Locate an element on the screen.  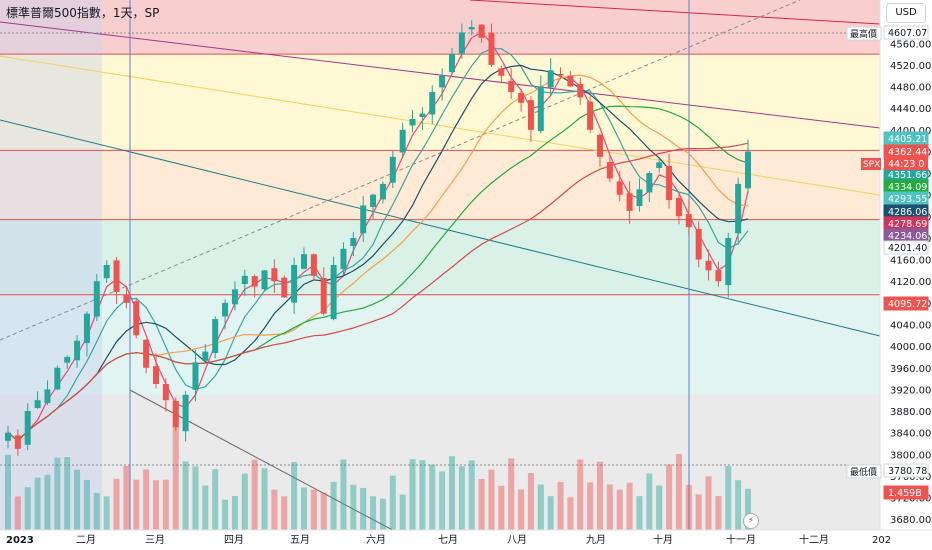
time-tick-label: 十月 is located at coordinates (663, 539).